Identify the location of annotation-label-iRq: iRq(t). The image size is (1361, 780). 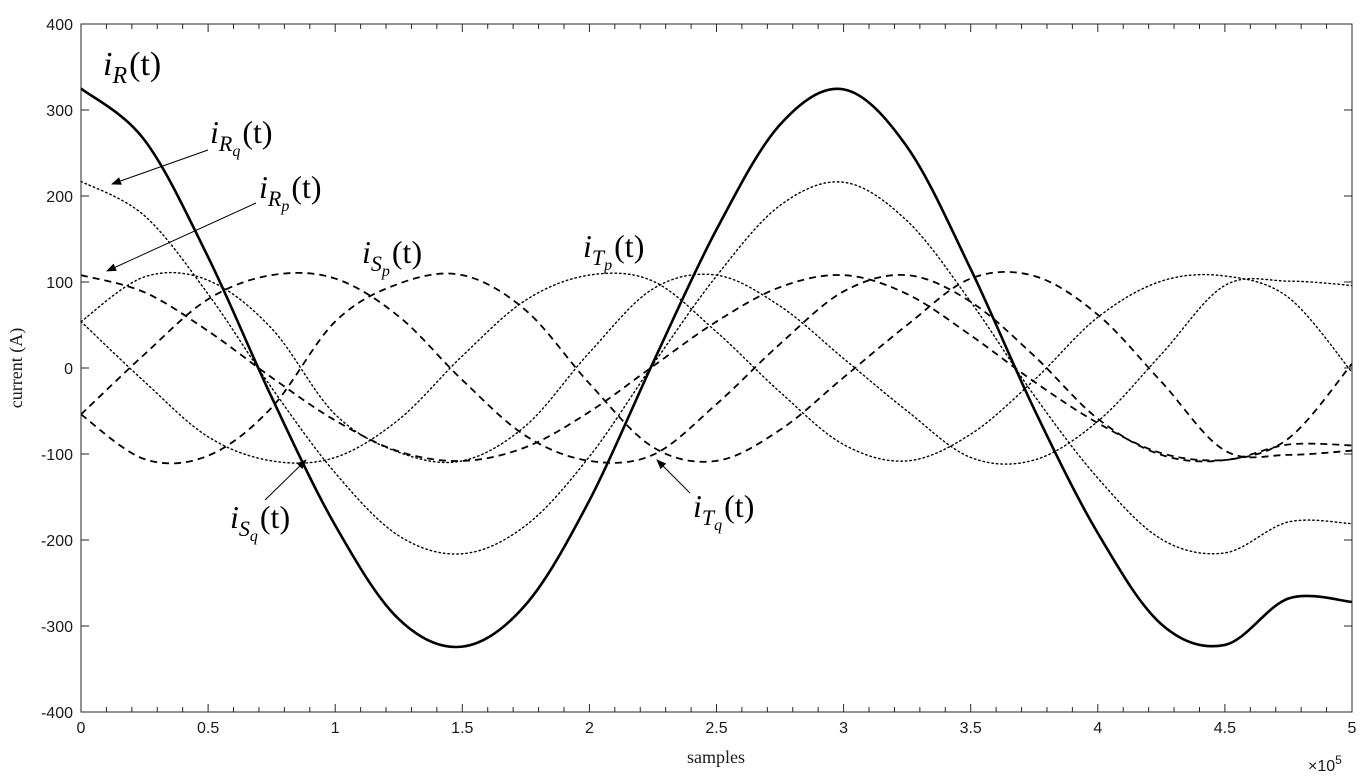
(241, 137).